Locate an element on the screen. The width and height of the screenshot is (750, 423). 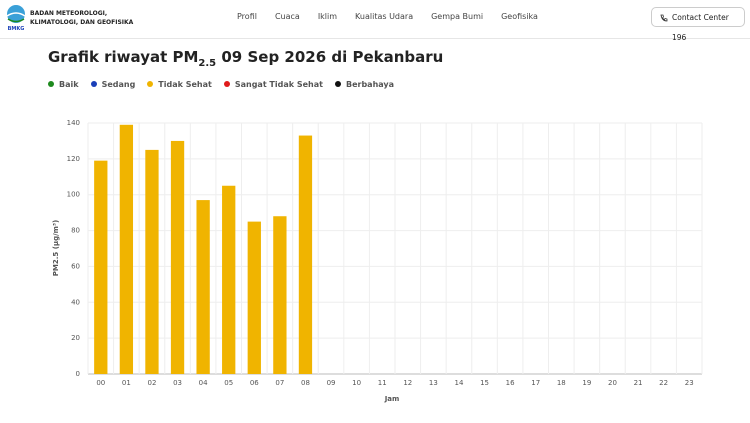
logo-text: BMKG is located at coordinates (16, 29).